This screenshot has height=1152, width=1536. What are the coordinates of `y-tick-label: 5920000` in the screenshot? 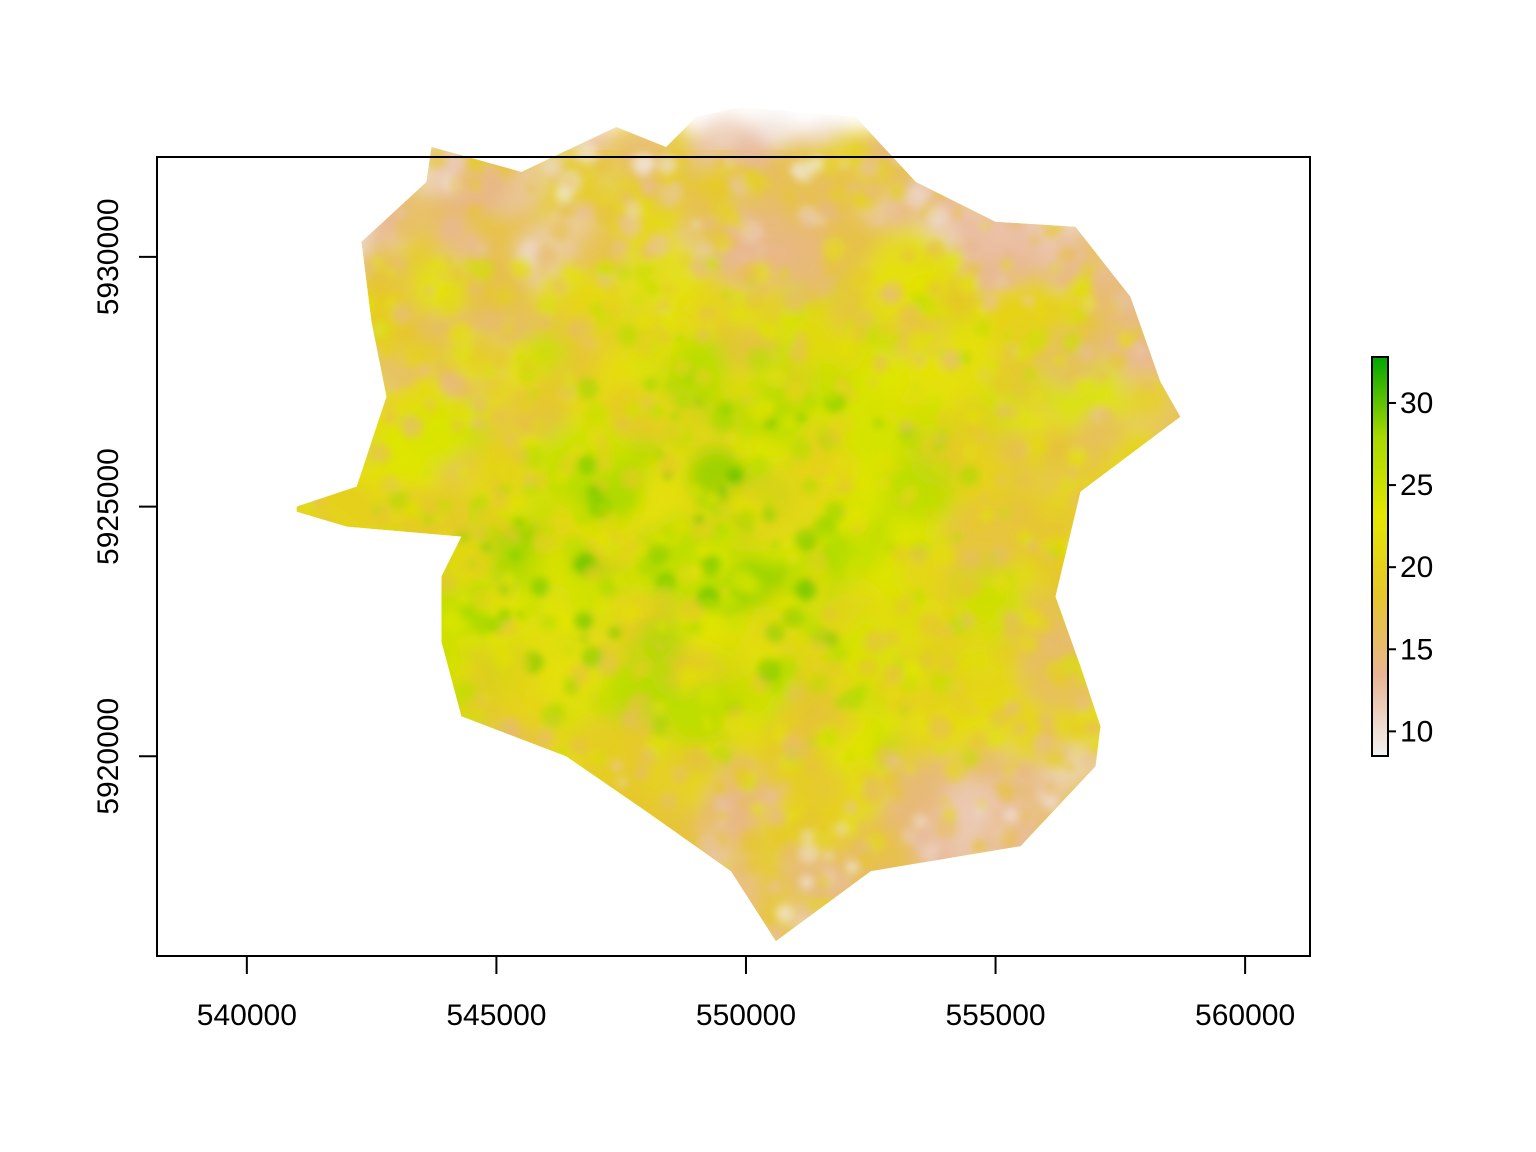 It's located at (108, 756).